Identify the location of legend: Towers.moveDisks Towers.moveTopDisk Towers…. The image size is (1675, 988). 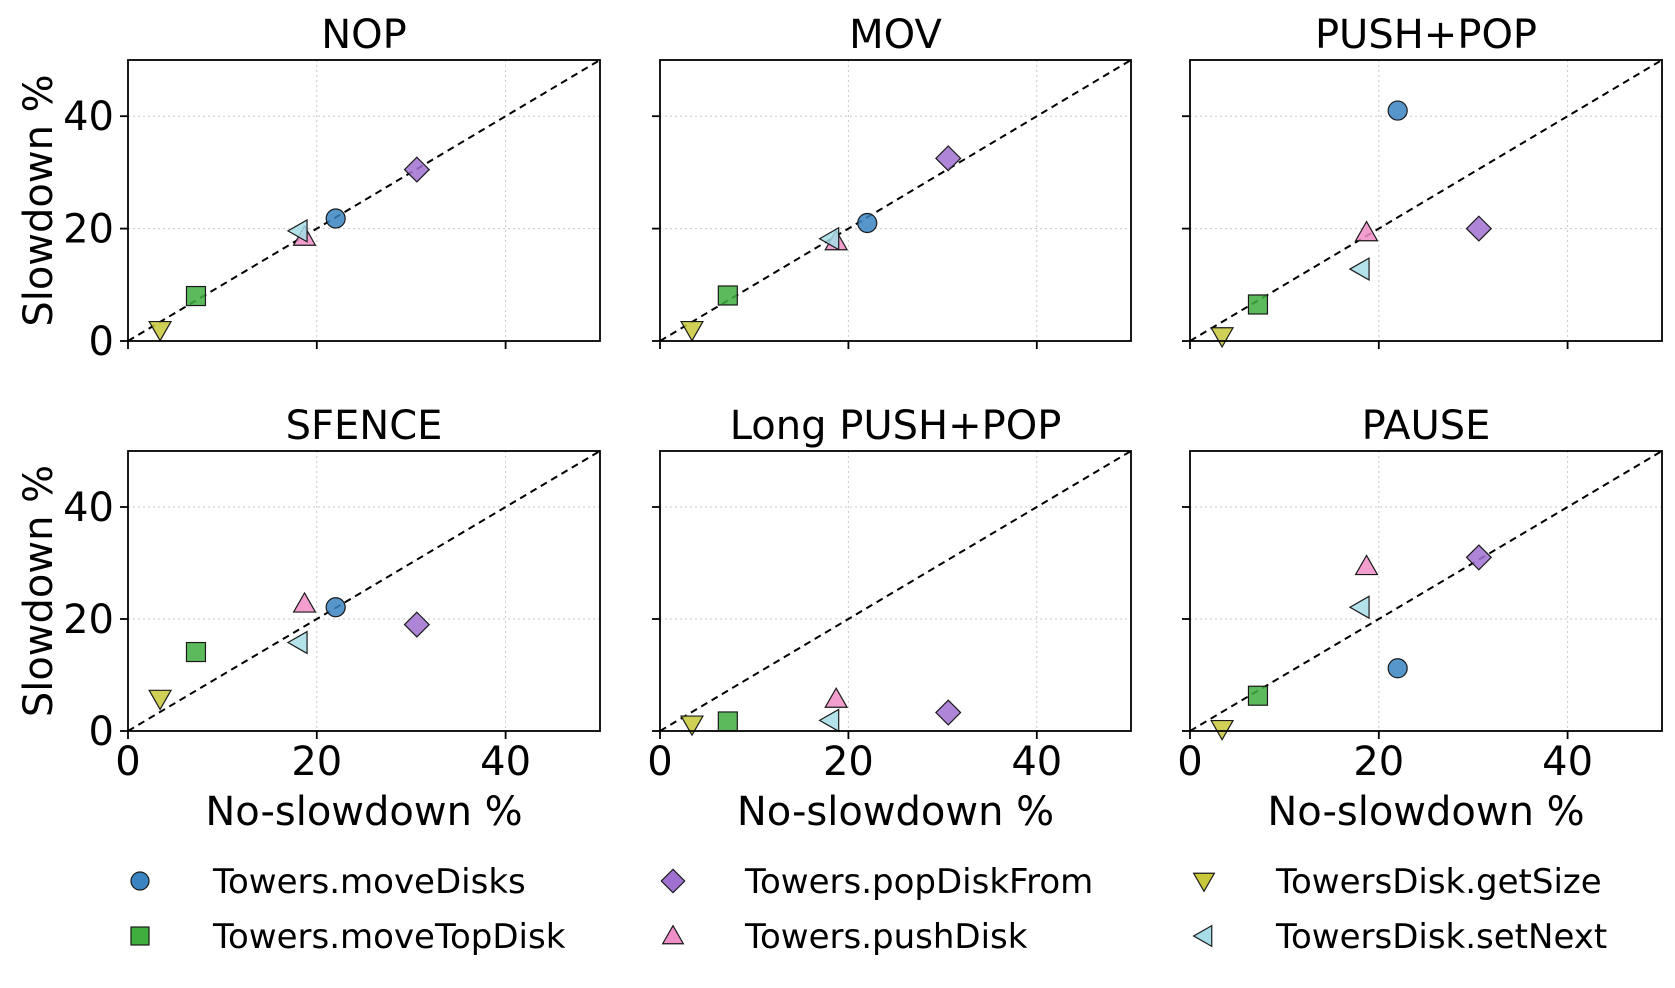
(868, 909).